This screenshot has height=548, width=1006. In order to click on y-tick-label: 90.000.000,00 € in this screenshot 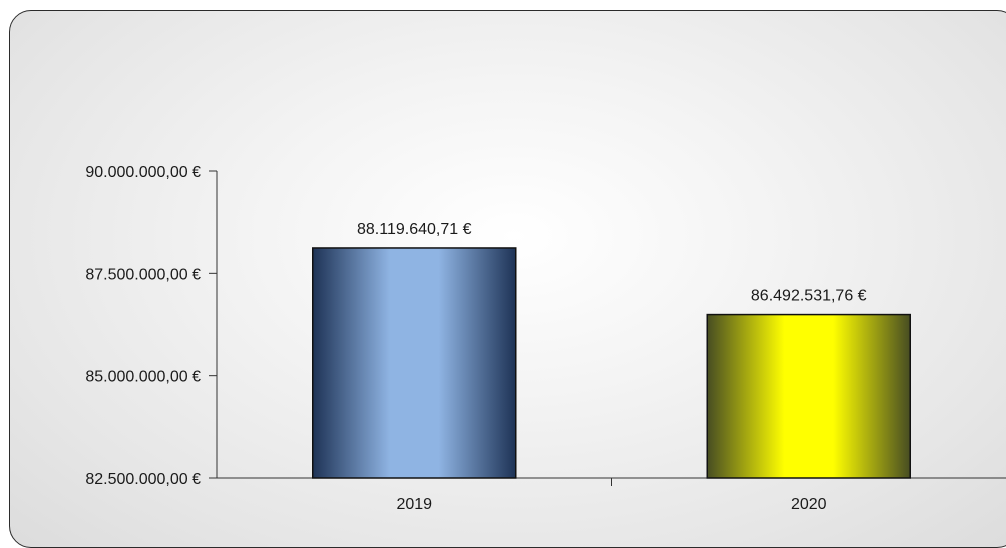, I will do `click(143, 172)`.